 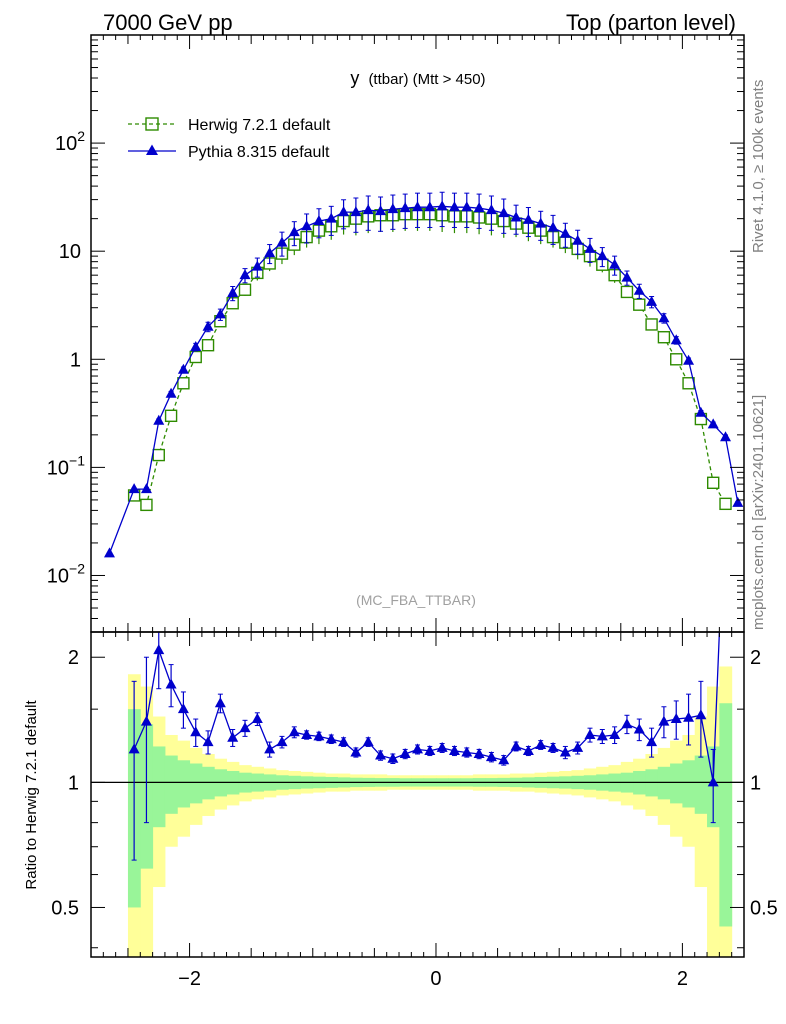 What do you see at coordinates (189, 979) in the screenshot?
I see `ratio-xtick-label: −2` at bounding box center [189, 979].